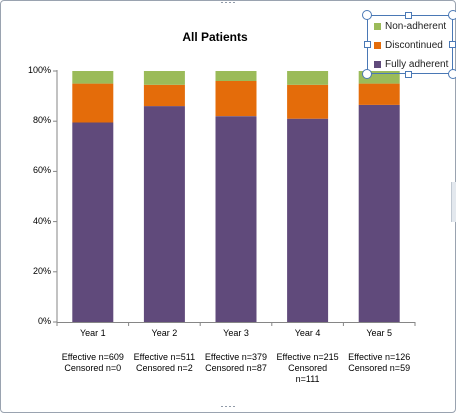 This screenshot has height=413, width=456. I want to click on resize-grip-bottom, so click(228, 406).